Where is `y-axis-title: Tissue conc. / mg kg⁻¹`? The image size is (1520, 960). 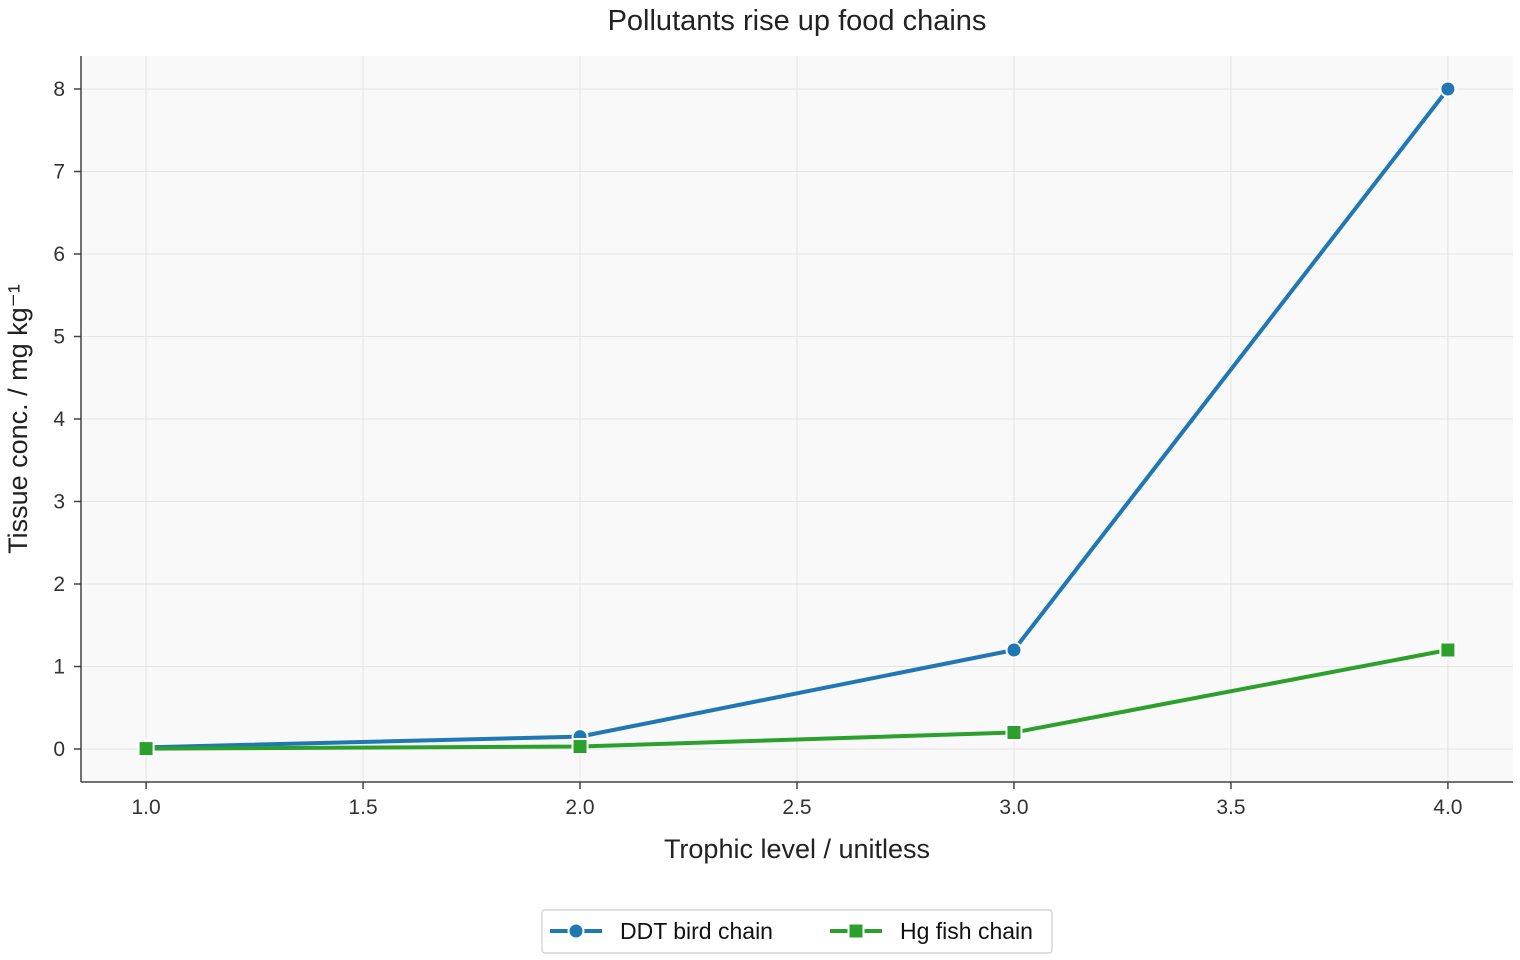 y-axis-title: Tissue conc. / mg kg⁻¹ is located at coordinates (18, 419).